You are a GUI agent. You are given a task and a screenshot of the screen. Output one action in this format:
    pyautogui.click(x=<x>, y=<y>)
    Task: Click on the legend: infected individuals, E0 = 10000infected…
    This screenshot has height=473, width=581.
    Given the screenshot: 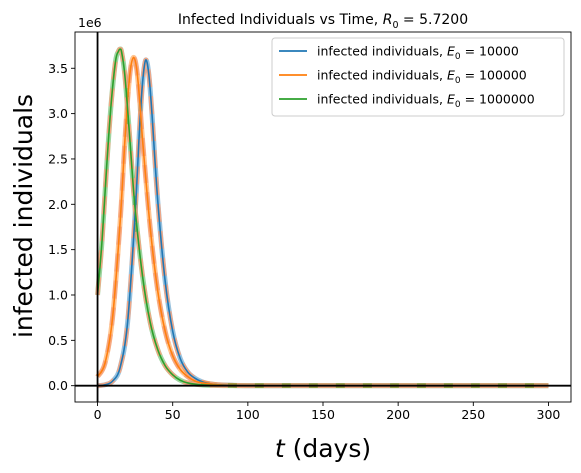 What is the action you would take?
    pyautogui.click(x=418, y=77)
    